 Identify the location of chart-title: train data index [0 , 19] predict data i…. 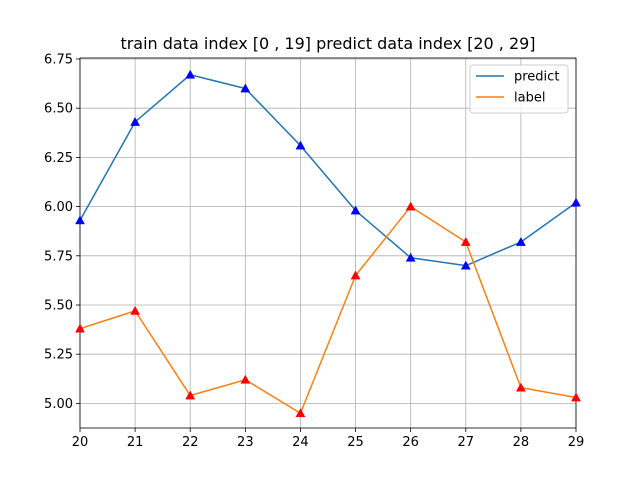
(327, 43).